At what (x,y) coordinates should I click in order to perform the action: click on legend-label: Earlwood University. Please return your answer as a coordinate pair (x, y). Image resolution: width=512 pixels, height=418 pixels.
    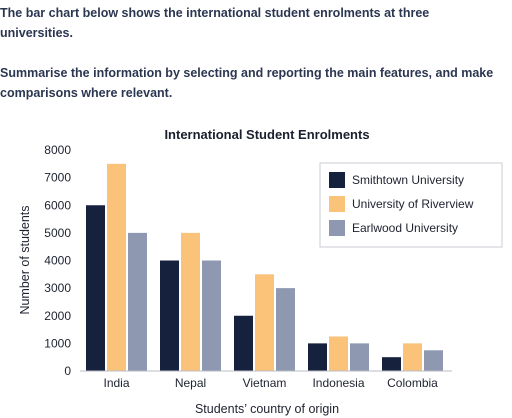
    Looking at the image, I should click on (405, 228).